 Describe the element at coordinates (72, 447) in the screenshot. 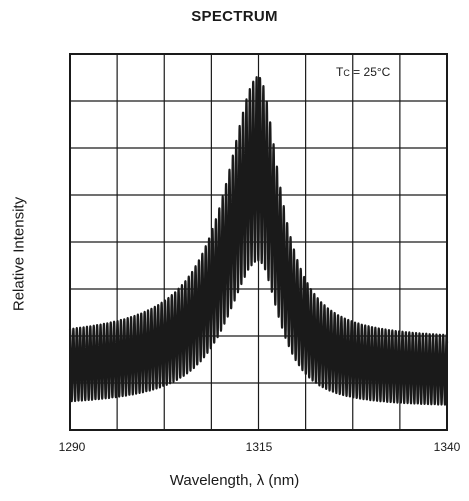

I see `x-tick-label-1290: 1290` at that location.